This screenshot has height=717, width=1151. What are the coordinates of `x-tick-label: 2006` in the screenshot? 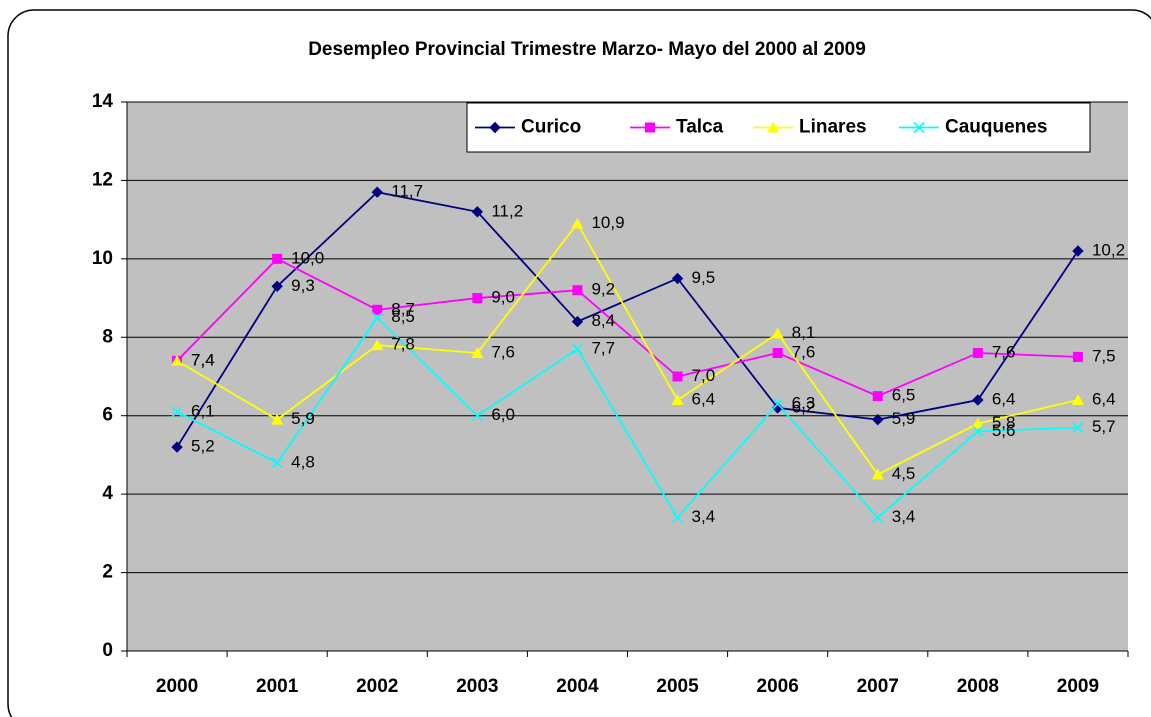 It's located at (778, 686).